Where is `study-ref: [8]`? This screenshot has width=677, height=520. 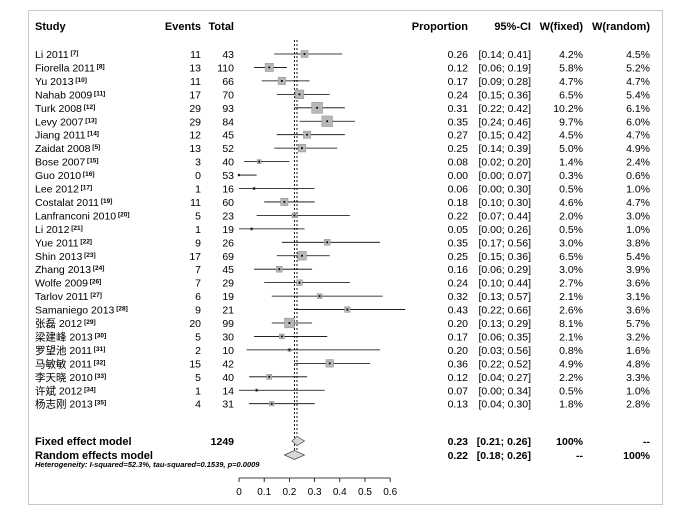
study-ref: [8] is located at coordinates (100, 66).